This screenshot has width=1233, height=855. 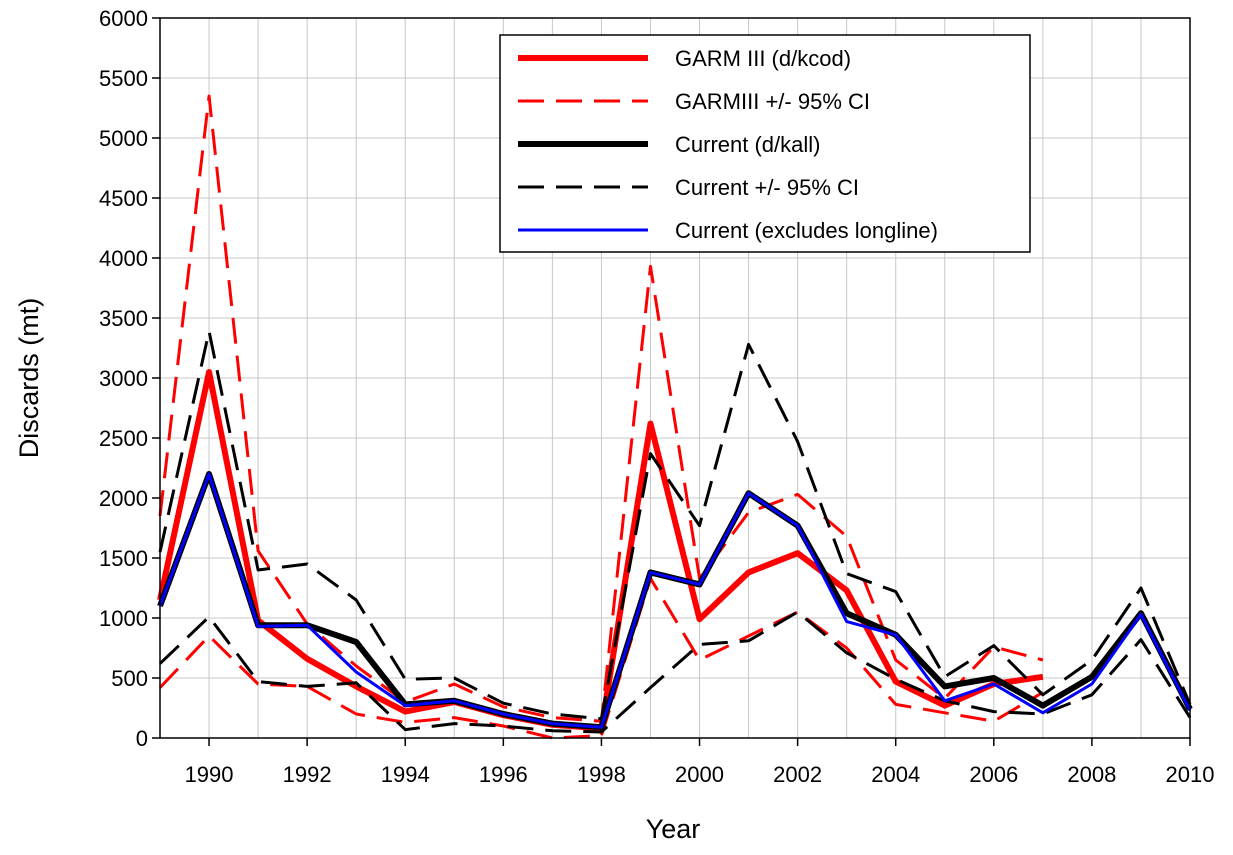 What do you see at coordinates (209, 774) in the screenshot?
I see `x-tick-label: 1990` at bounding box center [209, 774].